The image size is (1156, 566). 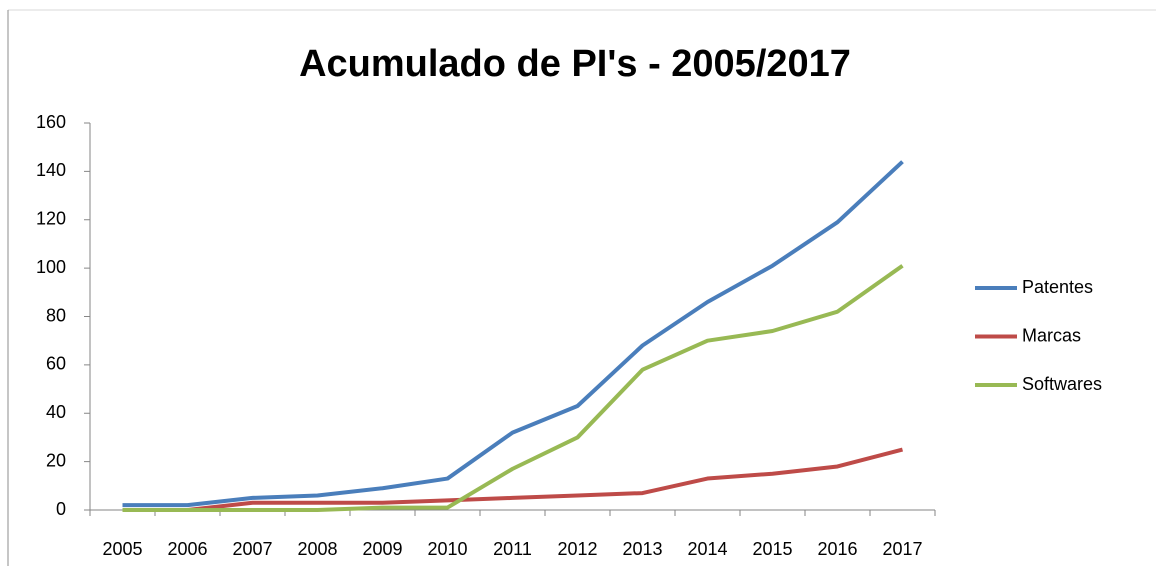 What do you see at coordinates (61, 509) in the screenshot?
I see `y-tick-label: 0` at bounding box center [61, 509].